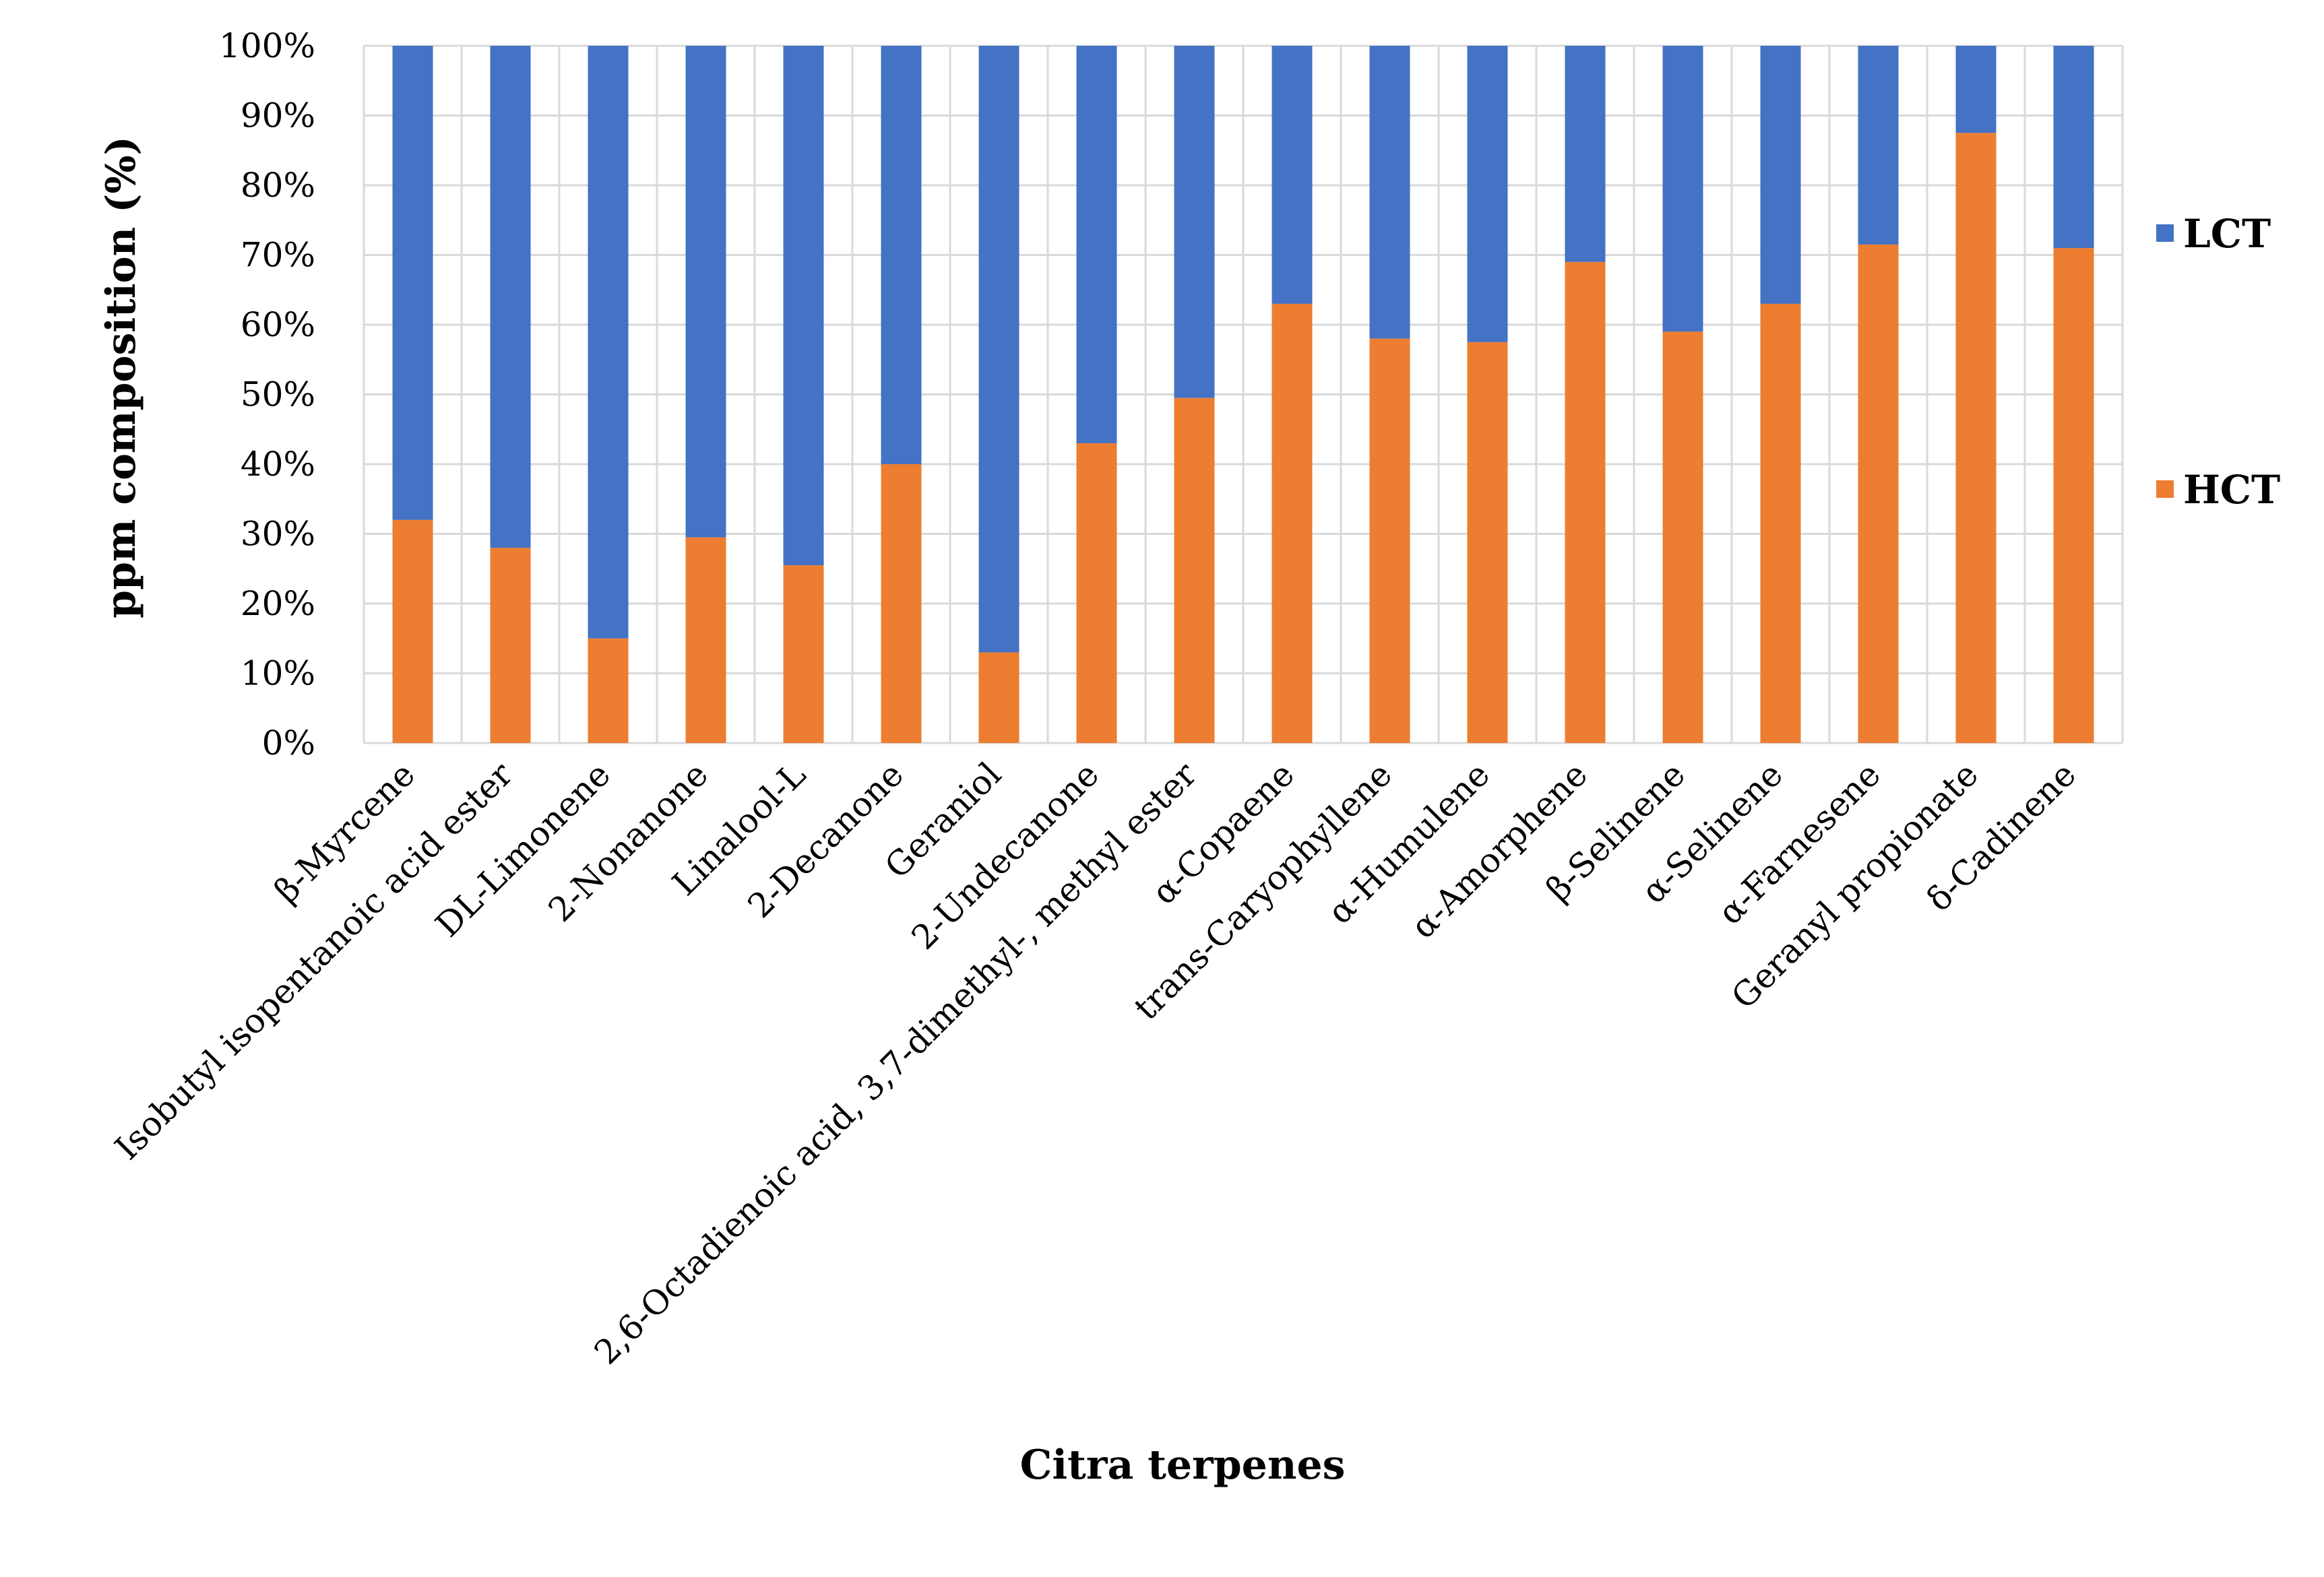  I want to click on y-tick-label: 50%, so click(278, 394).